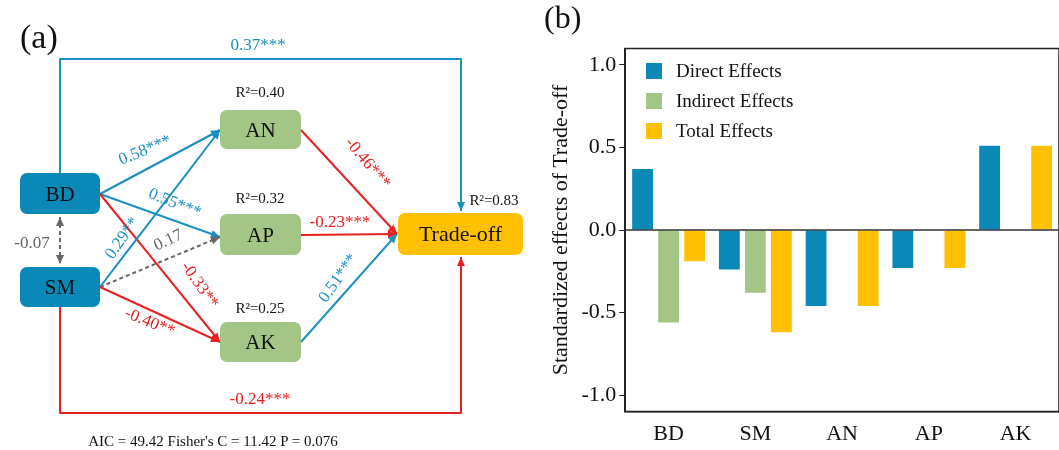 This screenshot has height=450, width=1059. I want to click on category-label: AN, so click(260, 129).